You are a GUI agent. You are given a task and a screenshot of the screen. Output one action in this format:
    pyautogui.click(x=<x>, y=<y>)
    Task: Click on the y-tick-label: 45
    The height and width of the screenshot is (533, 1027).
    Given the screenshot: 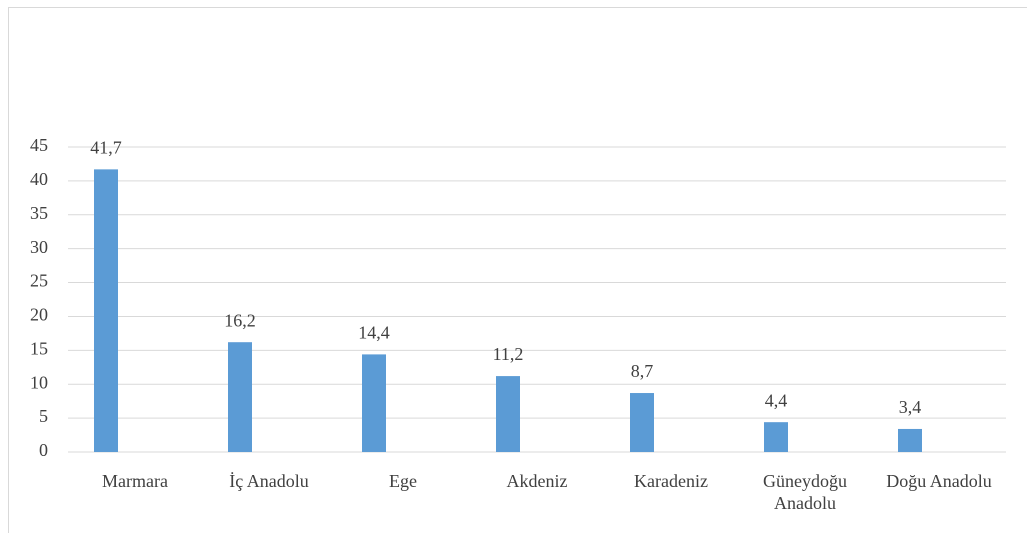 What is the action you would take?
    pyautogui.click(x=39, y=145)
    